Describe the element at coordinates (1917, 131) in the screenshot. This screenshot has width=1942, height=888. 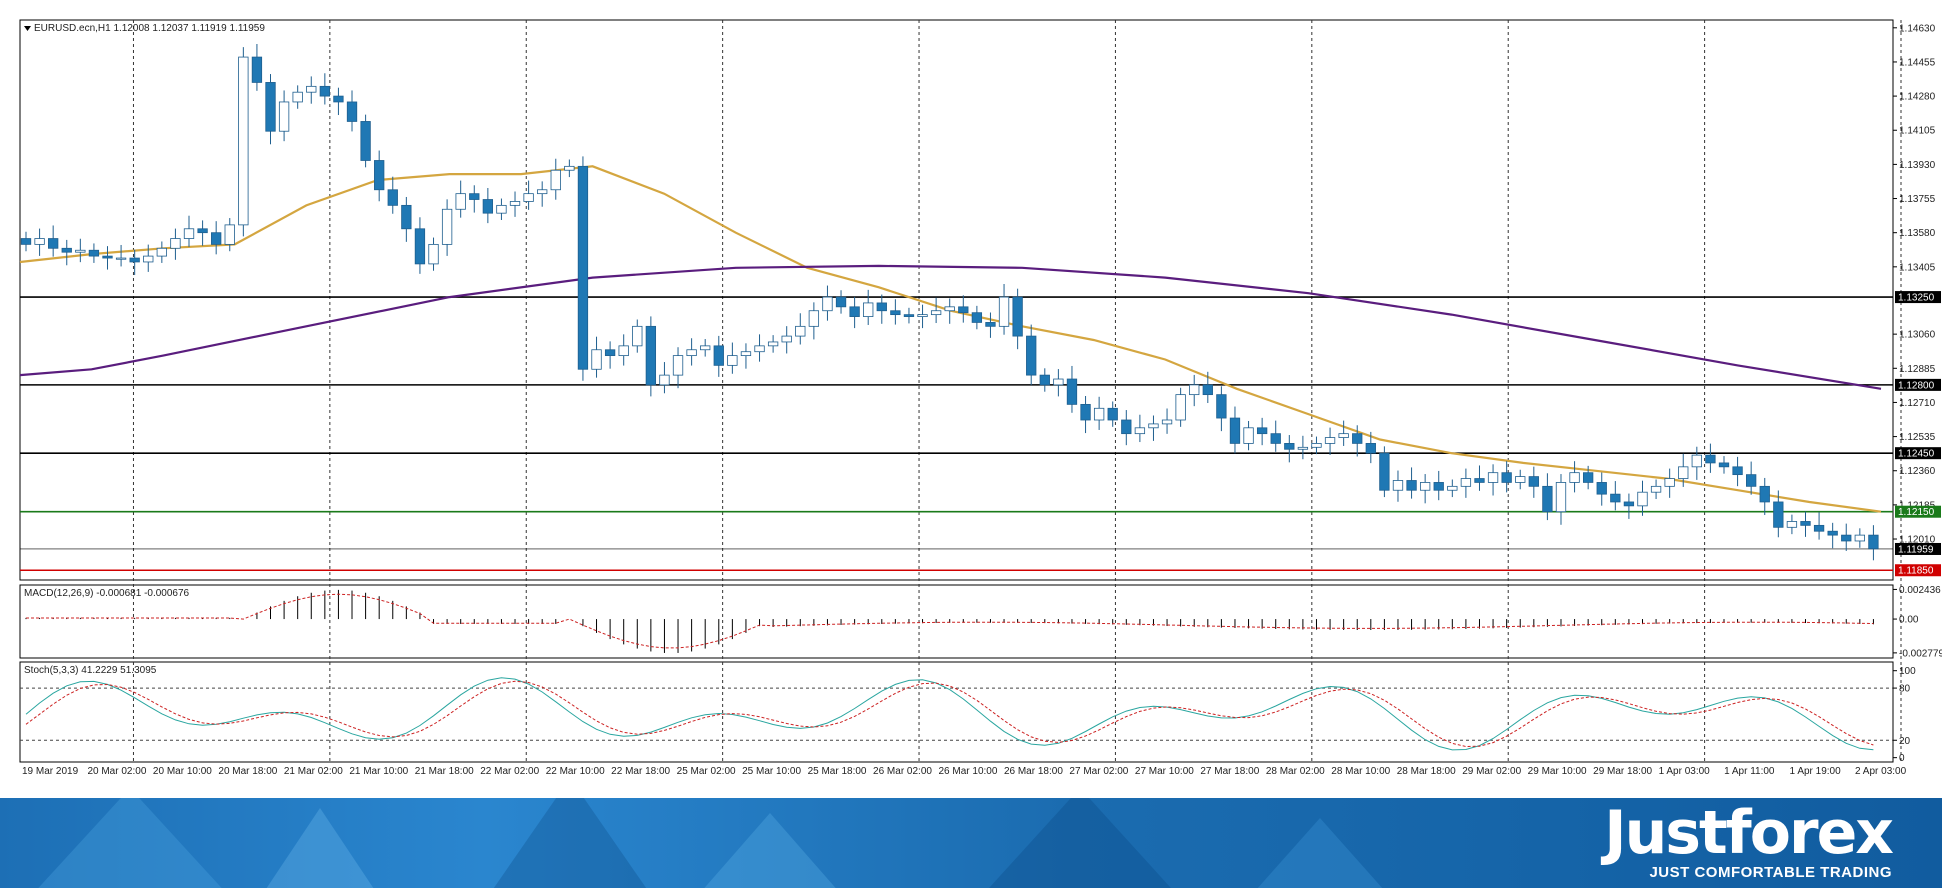
I see `y-tick-label: 1.14105` at that location.